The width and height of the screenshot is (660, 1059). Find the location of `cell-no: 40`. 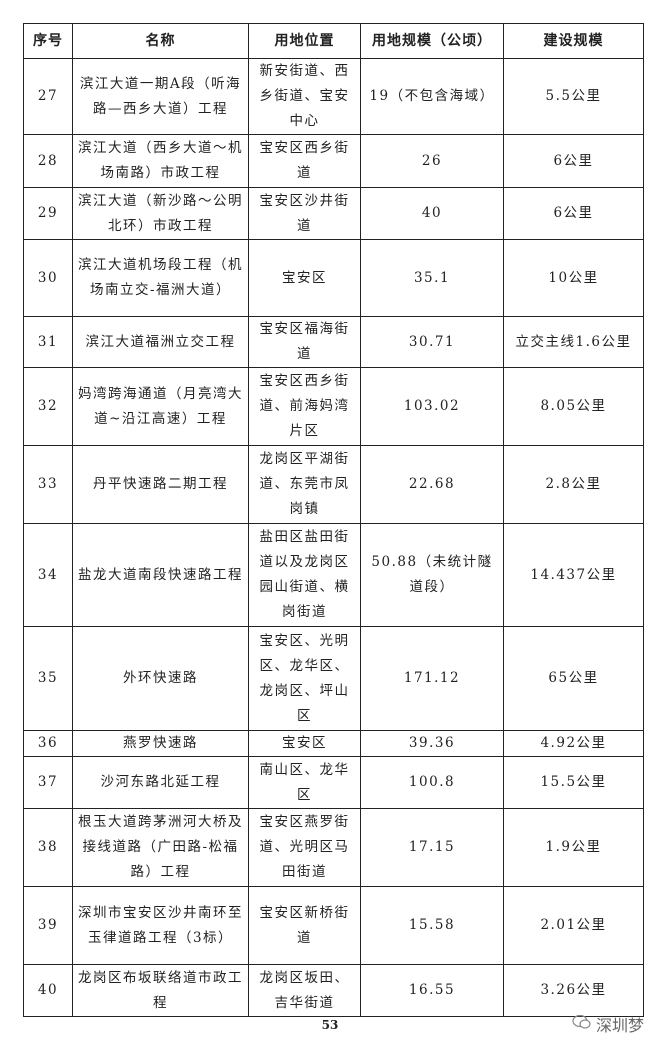

cell-no: 40 is located at coordinates (48, 990).